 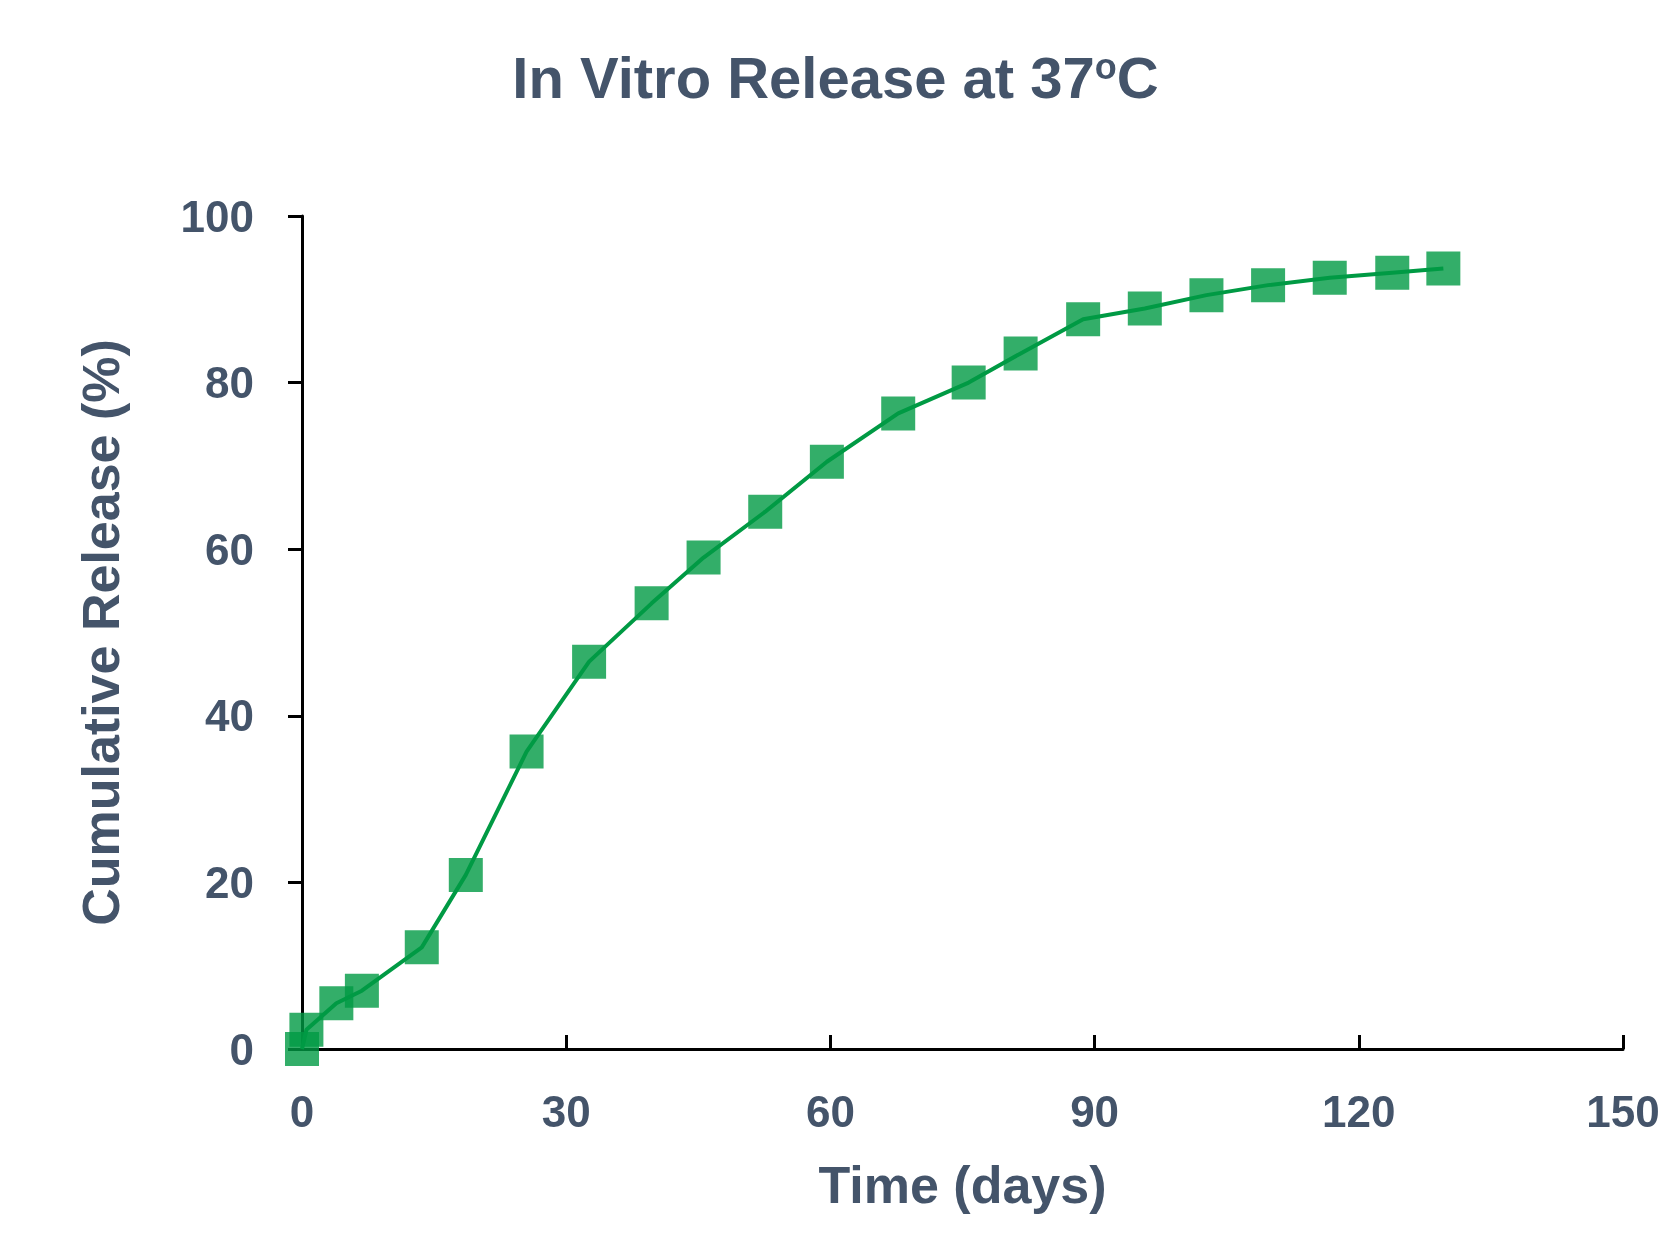 What do you see at coordinates (1359, 1111) in the screenshot?
I see `x-tick-label: 120` at bounding box center [1359, 1111].